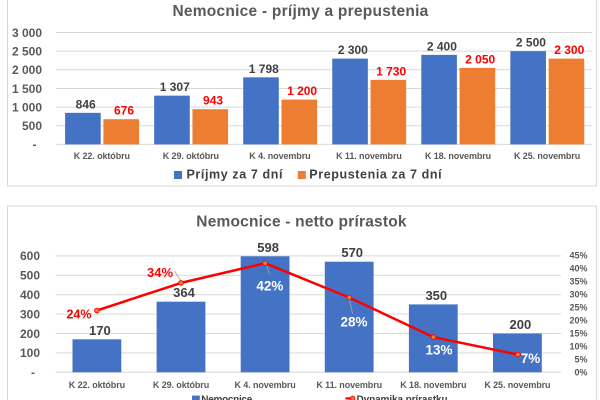 Image resolution: width=600 pixels, height=400 pixels. I want to click on svg-text: 40%, so click(578, 269).